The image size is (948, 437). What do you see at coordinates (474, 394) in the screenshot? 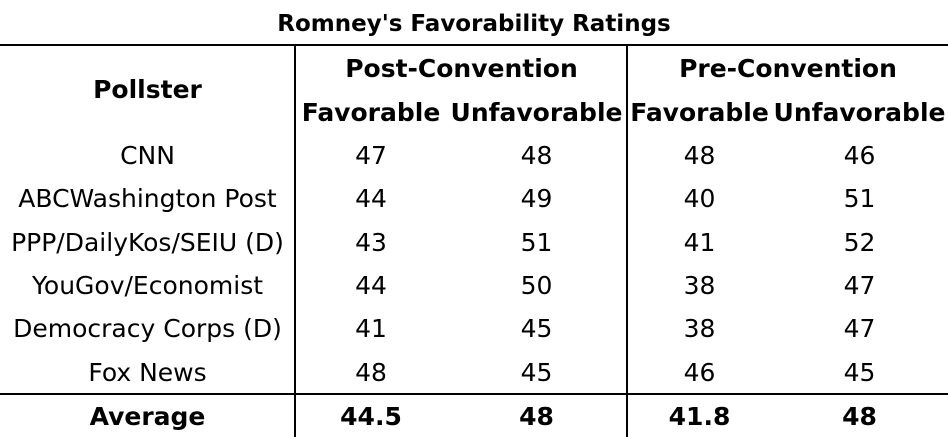
I see `average-top-line` at bounding box center [474, 394].